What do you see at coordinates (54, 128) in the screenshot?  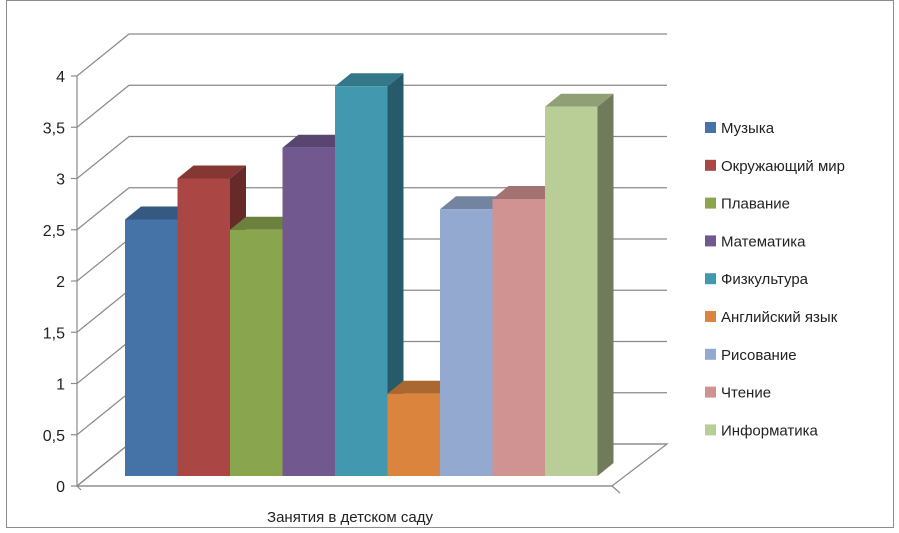 I see `y-tick-label: 3,5` at bounding box center [54, 128].